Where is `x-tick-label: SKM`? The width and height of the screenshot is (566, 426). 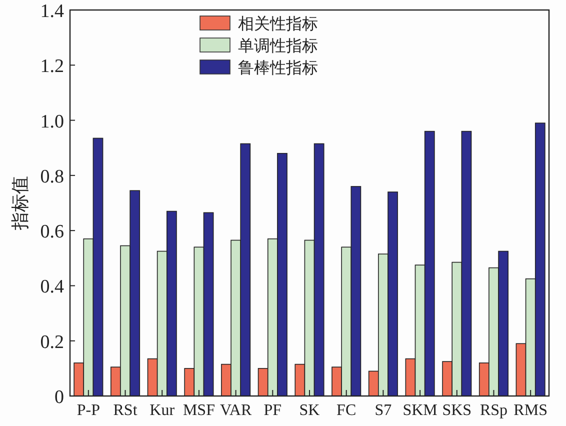 x-tick-label: SKM is located at coordinates (420, 410).